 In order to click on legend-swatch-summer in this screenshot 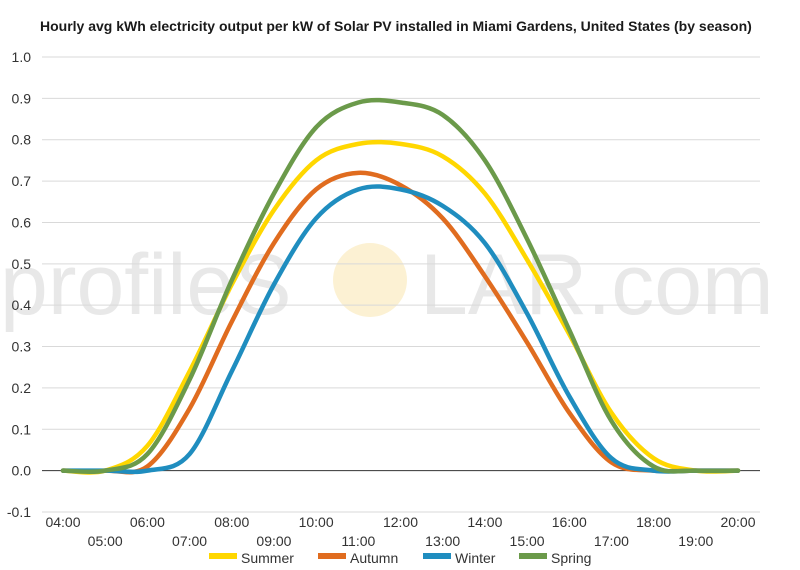, I will do `click(223, 556)`.